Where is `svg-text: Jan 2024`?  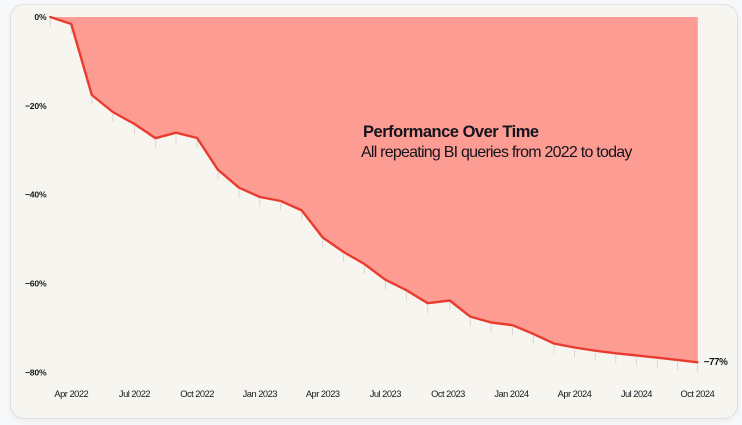
svg-text: Jan 2024 is located at coordinates (511, 394).